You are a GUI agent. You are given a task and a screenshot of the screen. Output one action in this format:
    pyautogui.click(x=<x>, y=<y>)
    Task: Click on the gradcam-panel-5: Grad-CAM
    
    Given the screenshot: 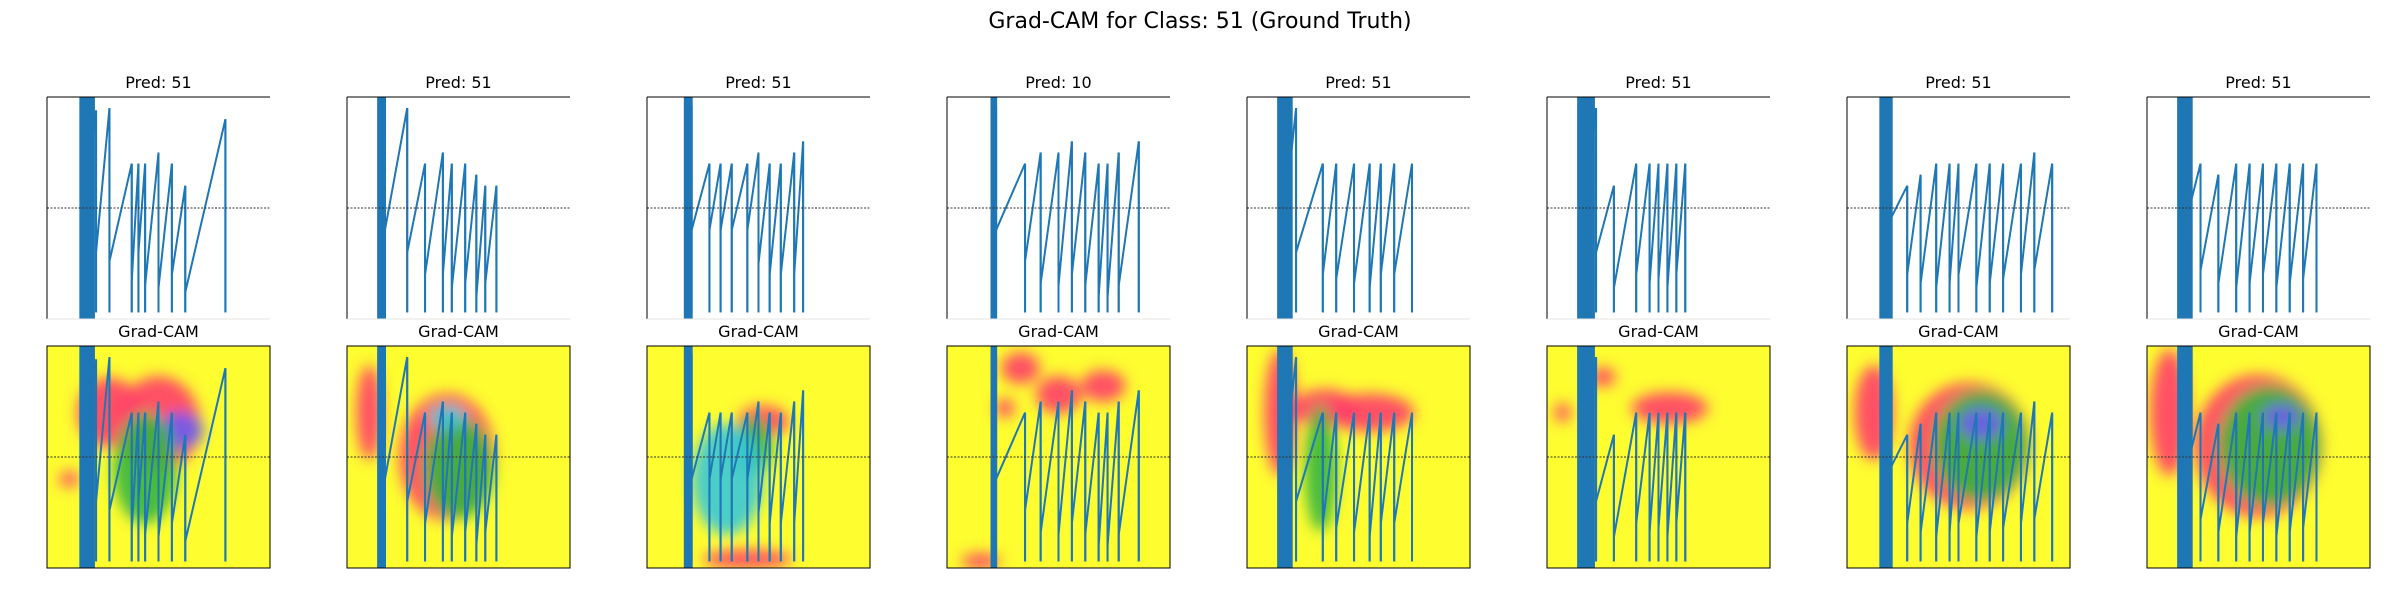 What is the action you would take?
    pyautogui.click(x=1358, y=445)
    